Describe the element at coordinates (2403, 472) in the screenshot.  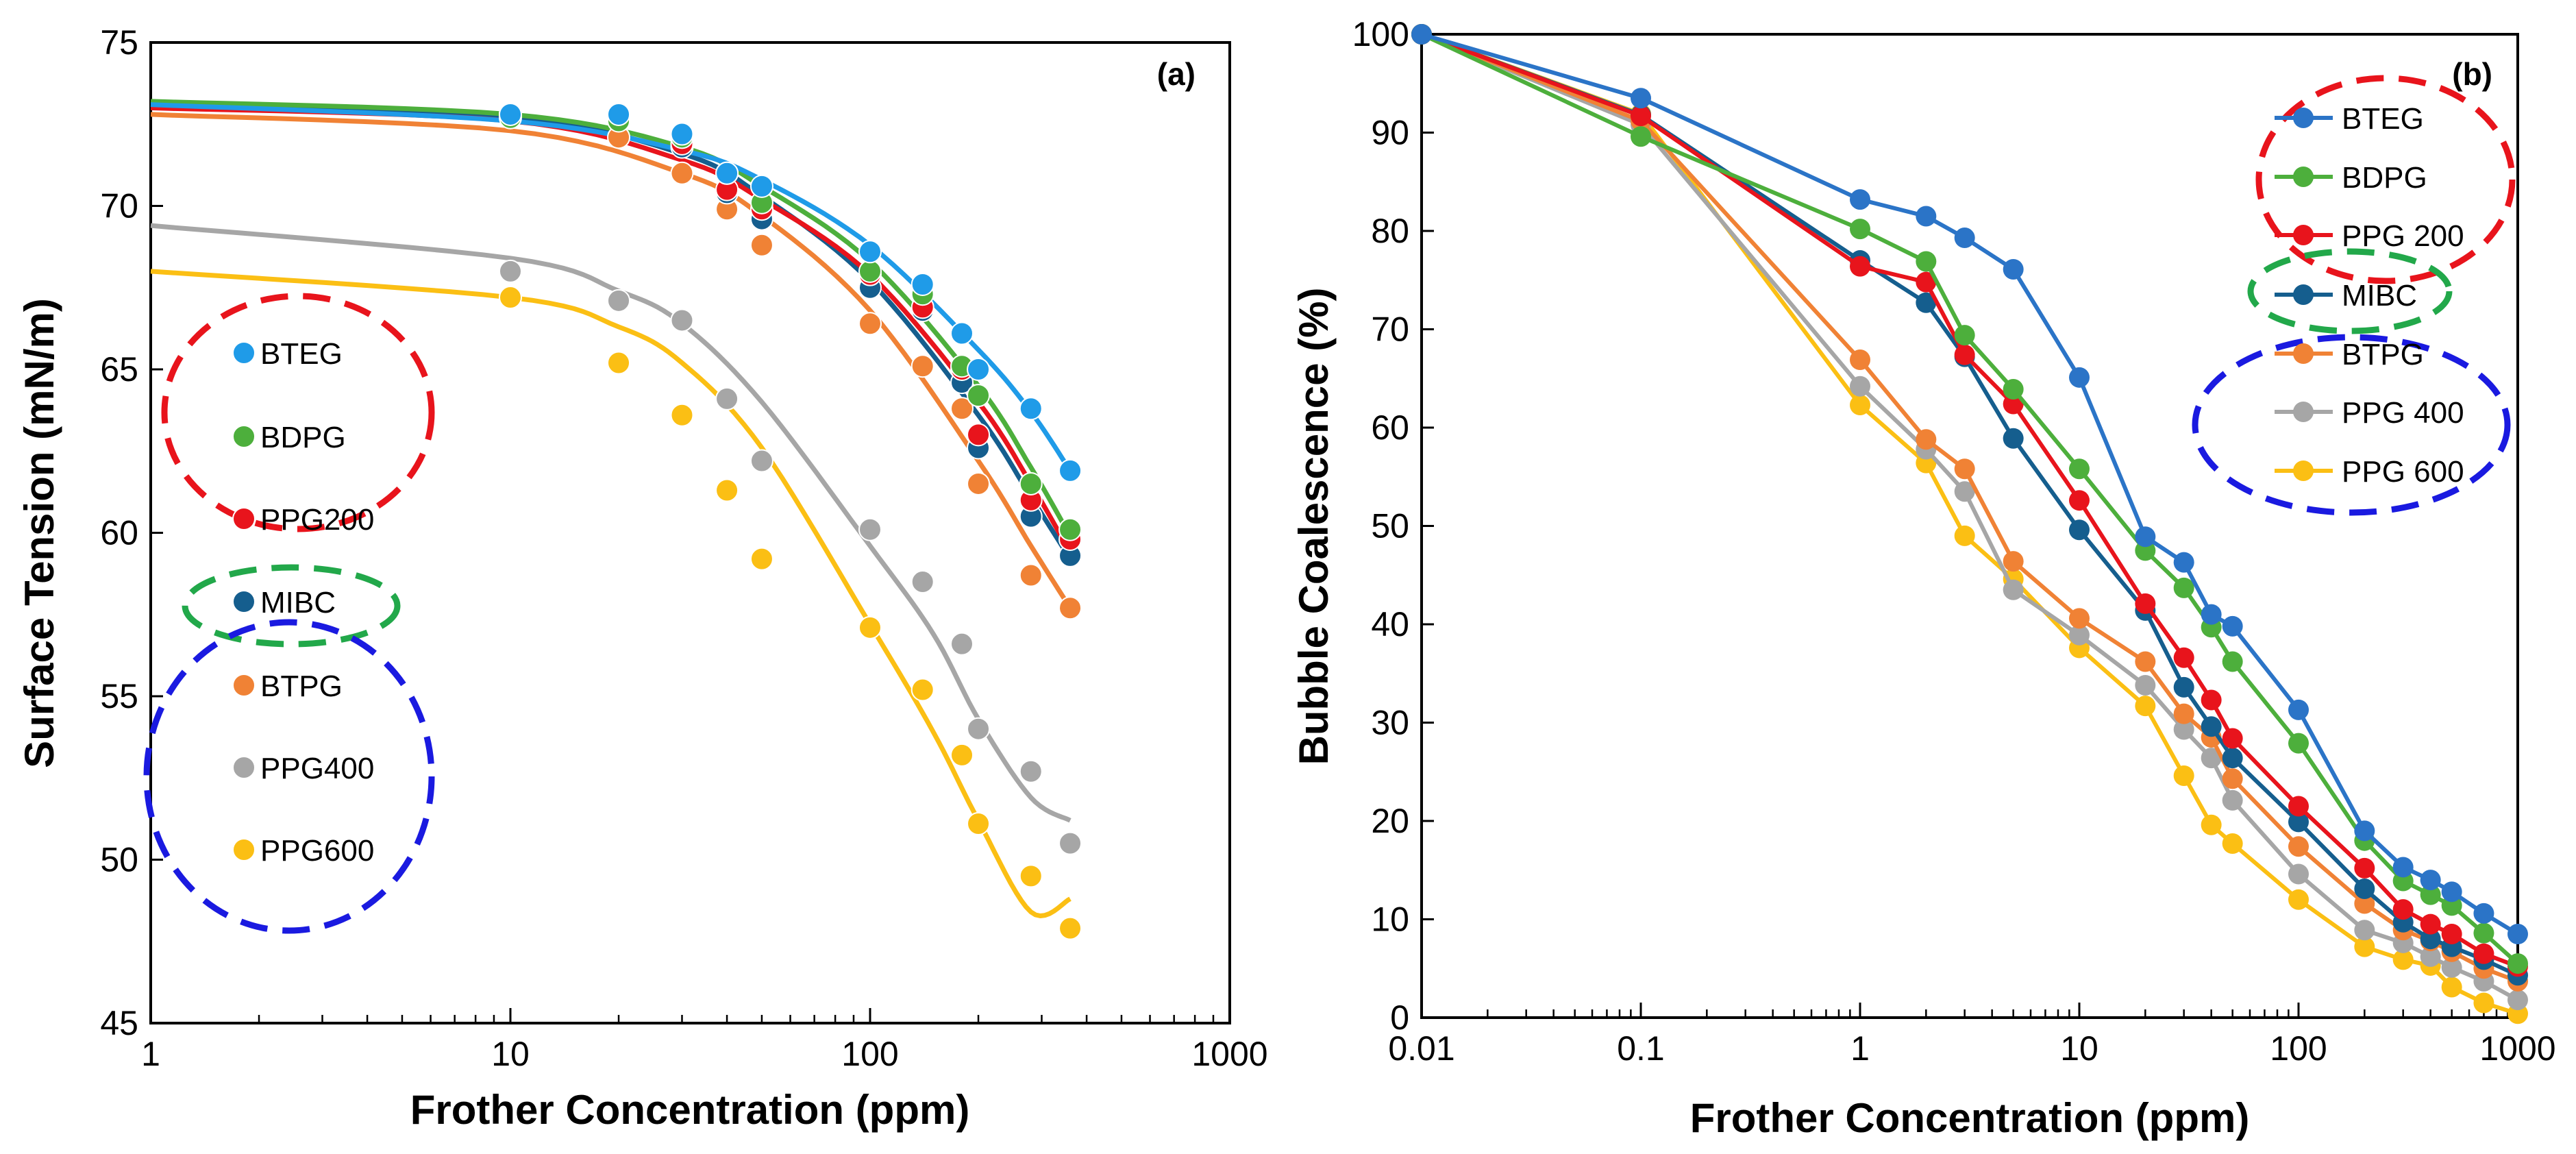
I see `panel-b-legend-label-ppg-600: PPG 600` at that location.